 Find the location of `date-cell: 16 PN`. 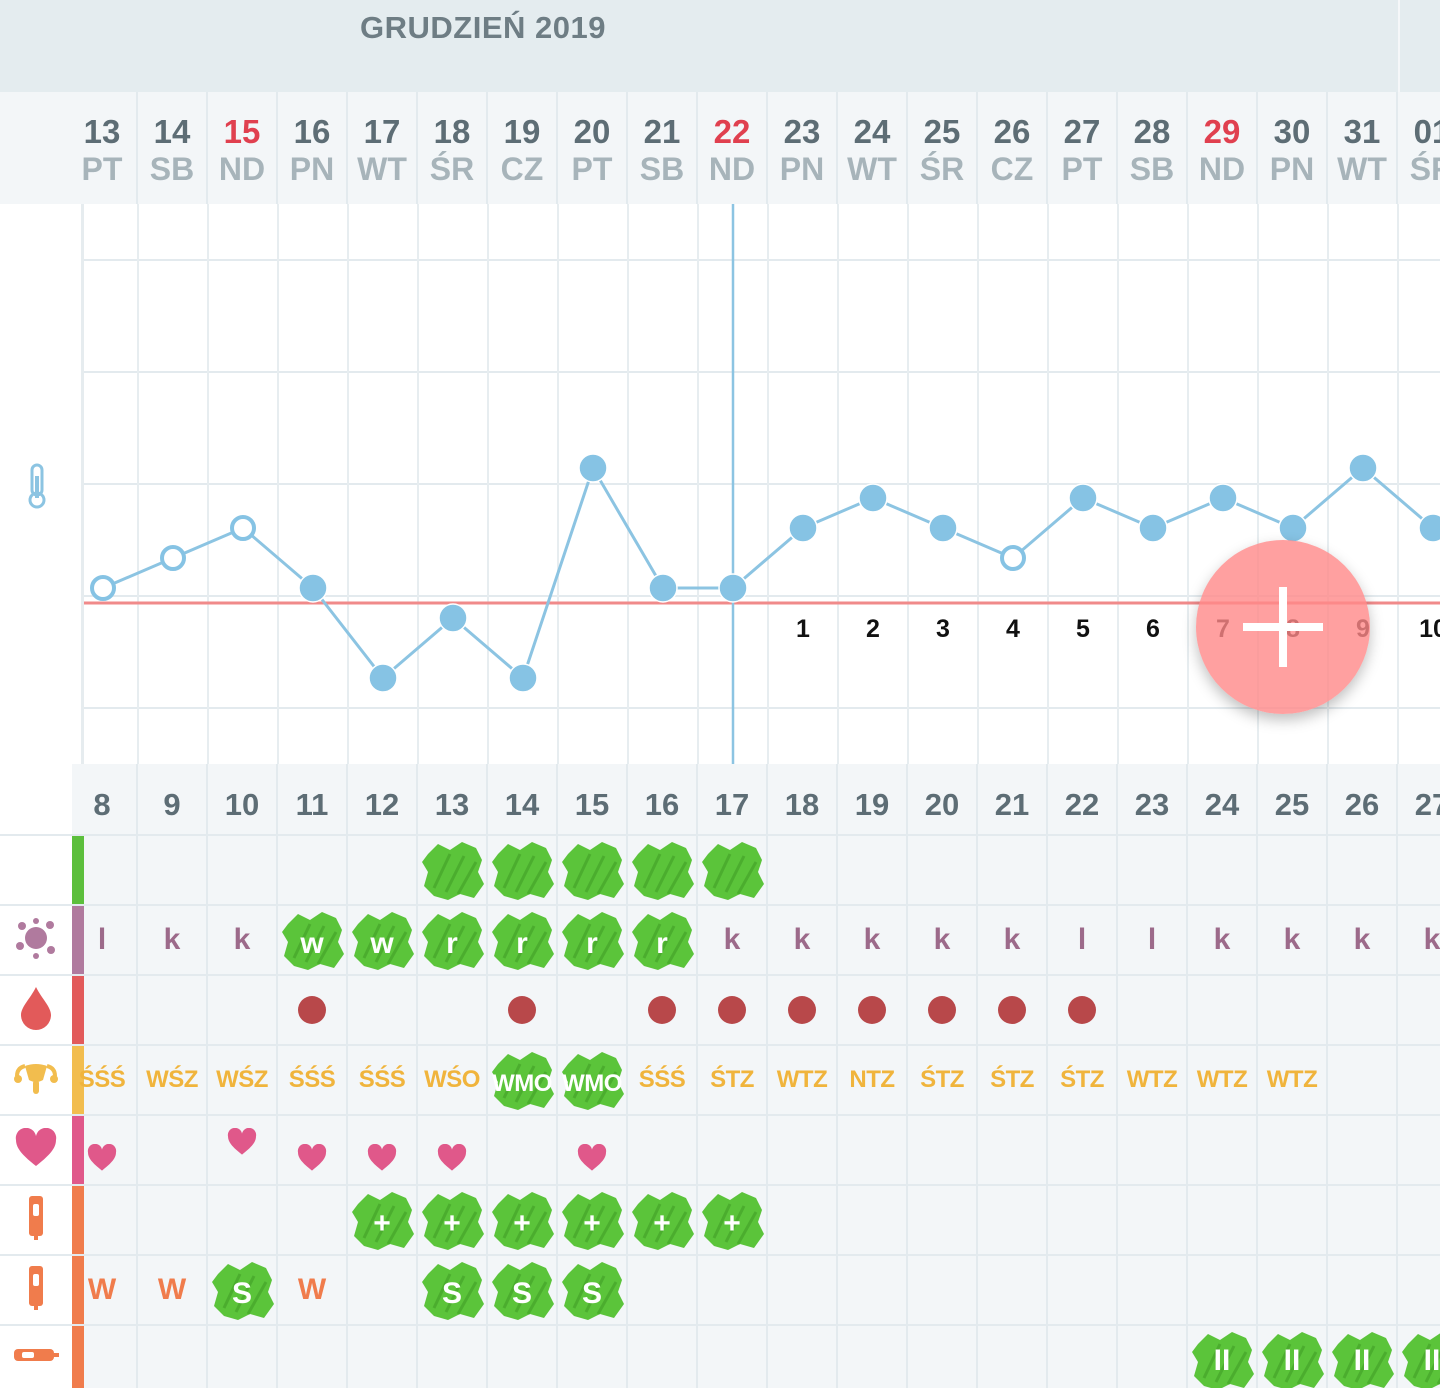

date-cell: 16 PN is located at coordinates (313, 148).